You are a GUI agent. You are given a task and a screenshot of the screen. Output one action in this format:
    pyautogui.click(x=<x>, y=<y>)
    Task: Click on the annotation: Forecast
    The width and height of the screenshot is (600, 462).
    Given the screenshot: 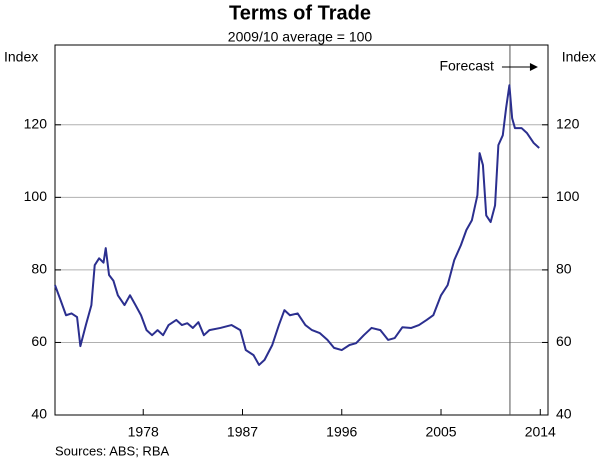 What is the action you would take?
    pyautogui.click(x=466, y=66)
    